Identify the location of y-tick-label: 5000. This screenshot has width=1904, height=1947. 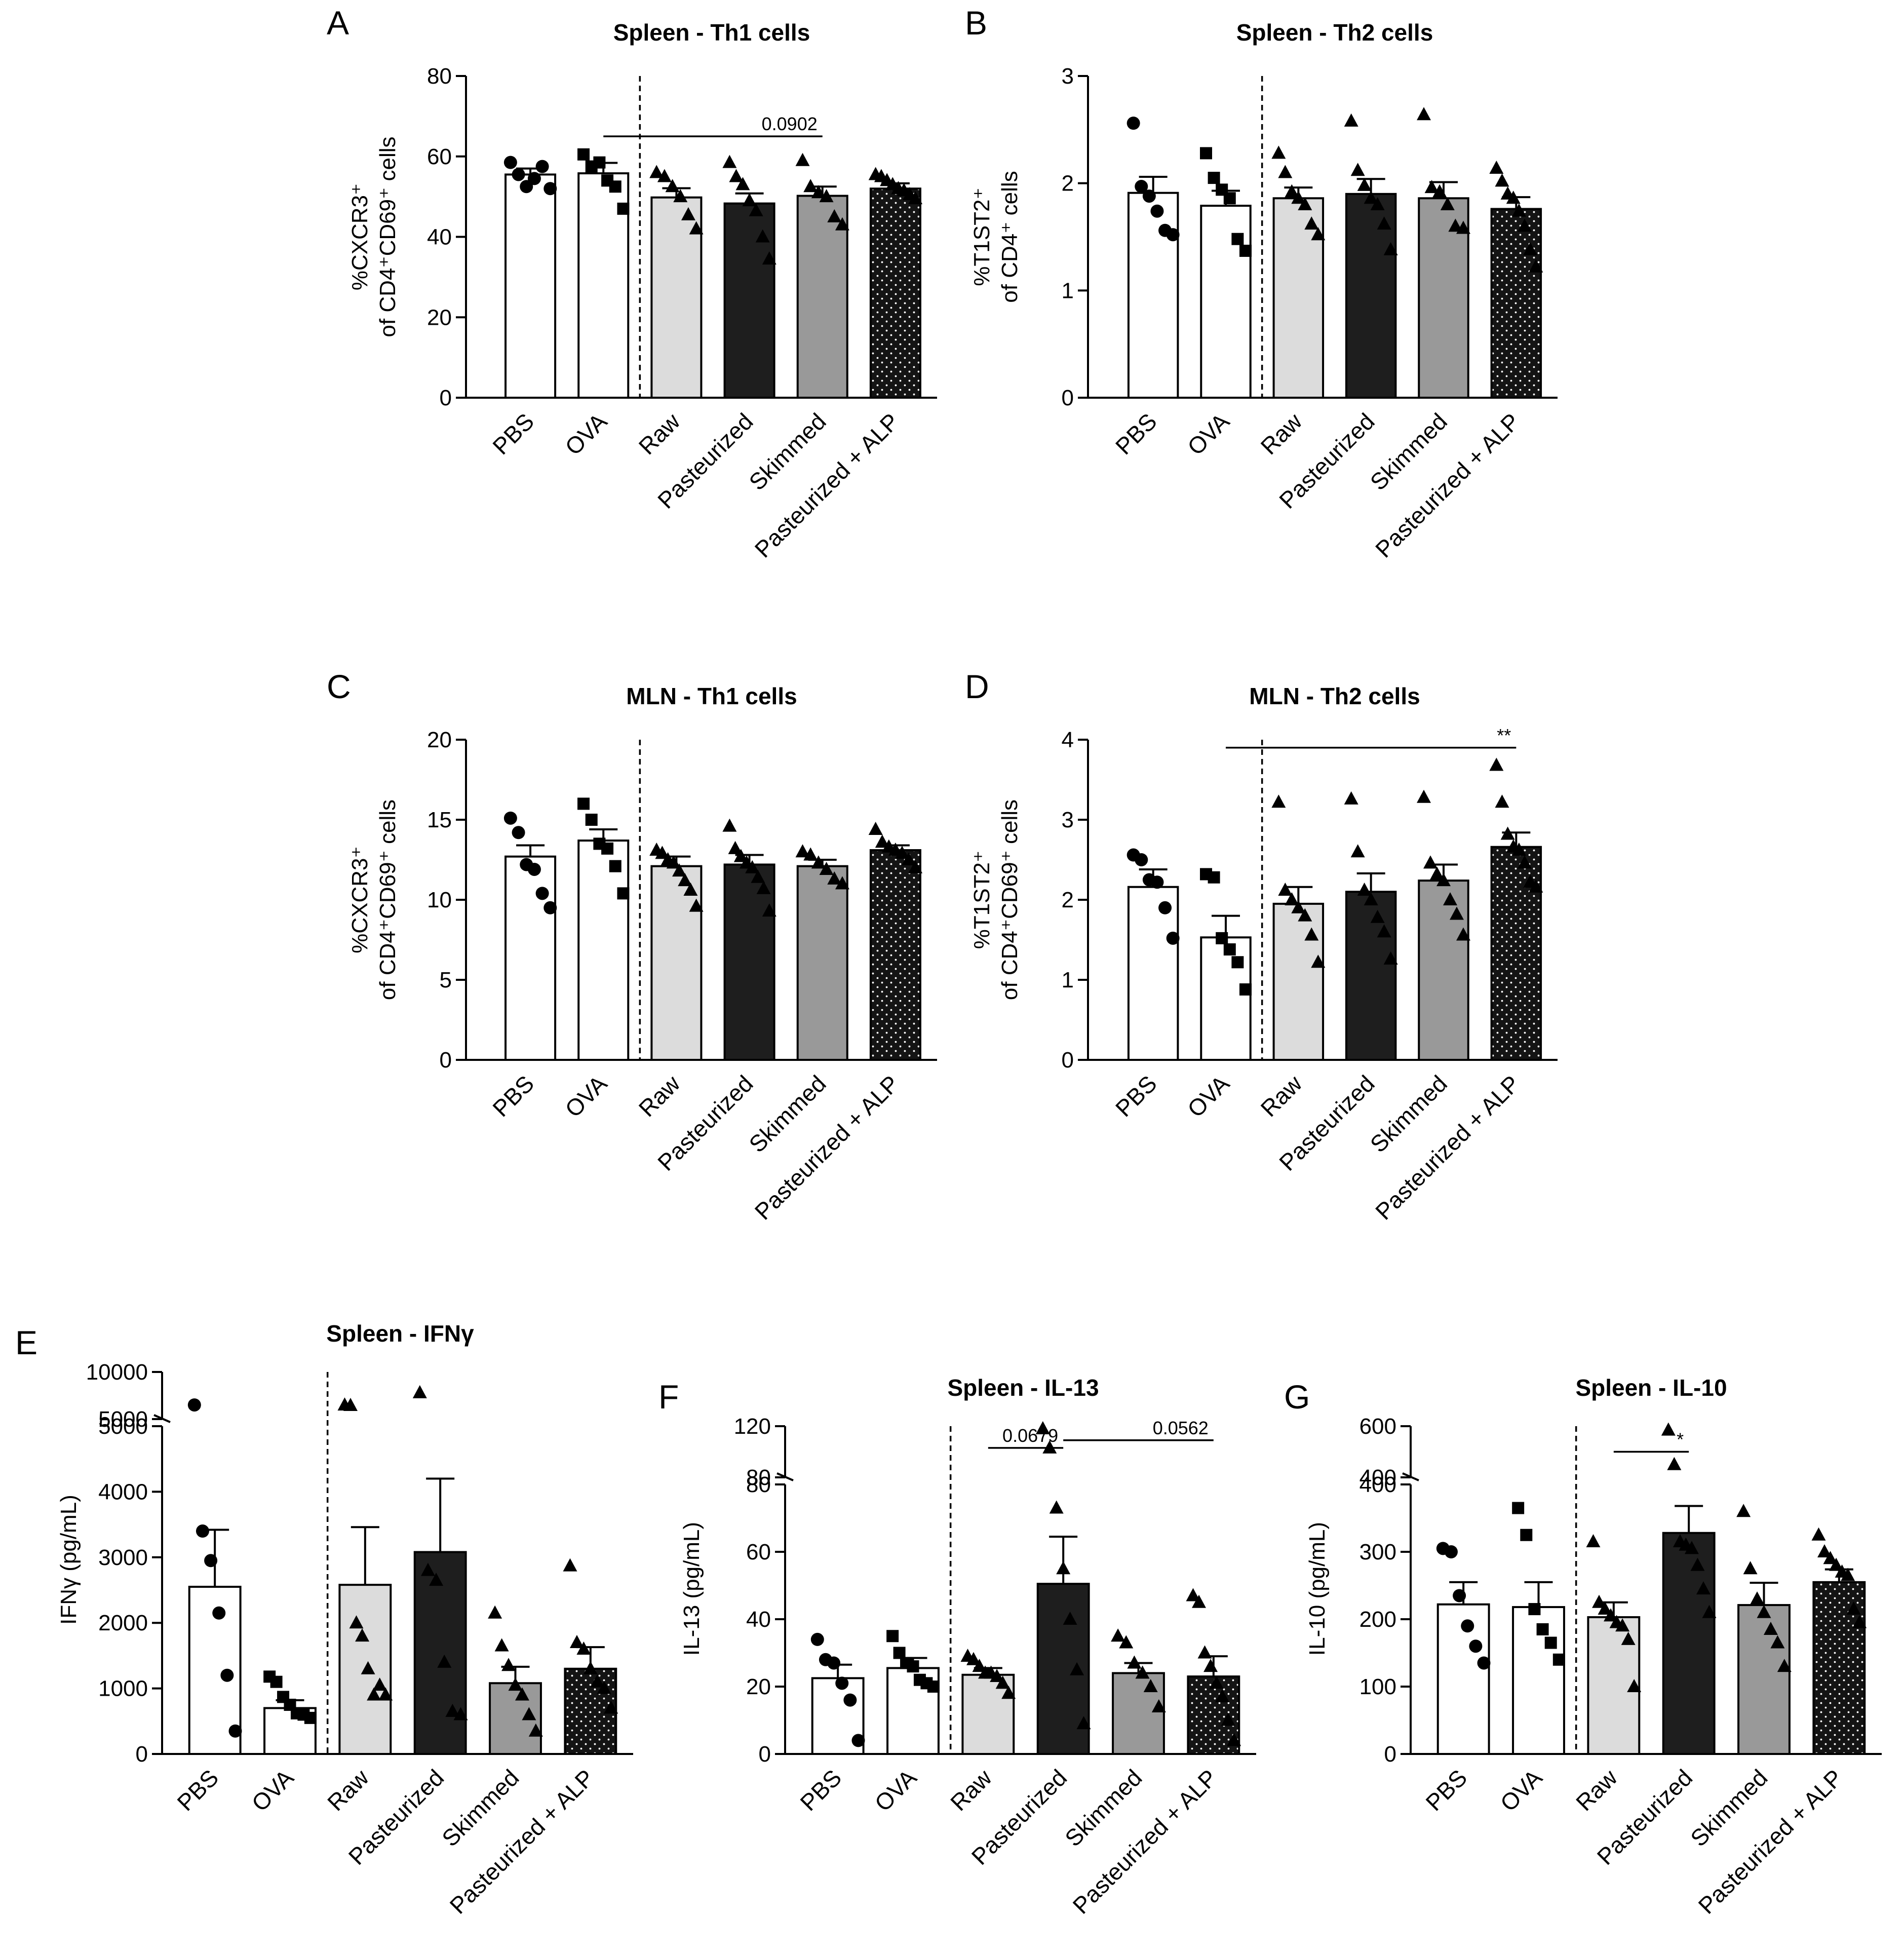
(123, 1419).